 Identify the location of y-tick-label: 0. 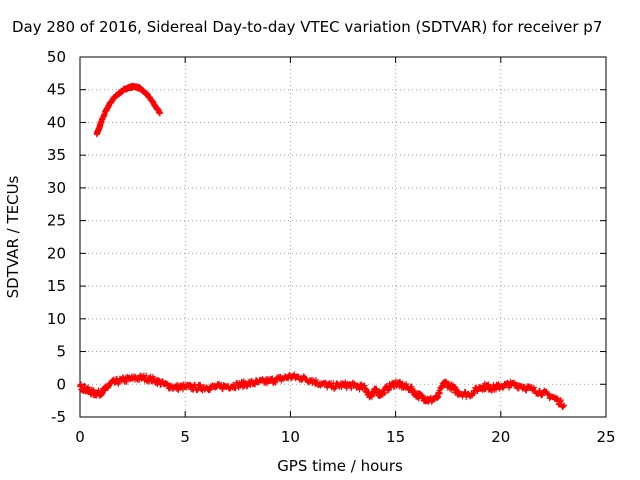
(61, 384).